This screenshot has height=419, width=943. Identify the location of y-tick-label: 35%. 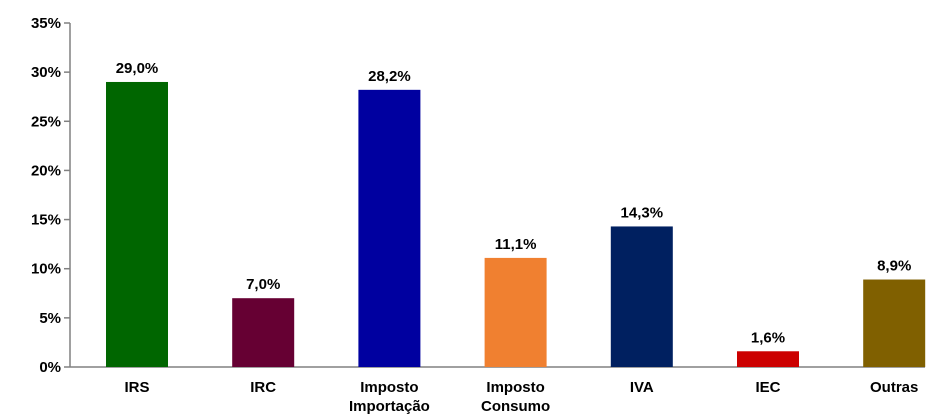
(46, 23).